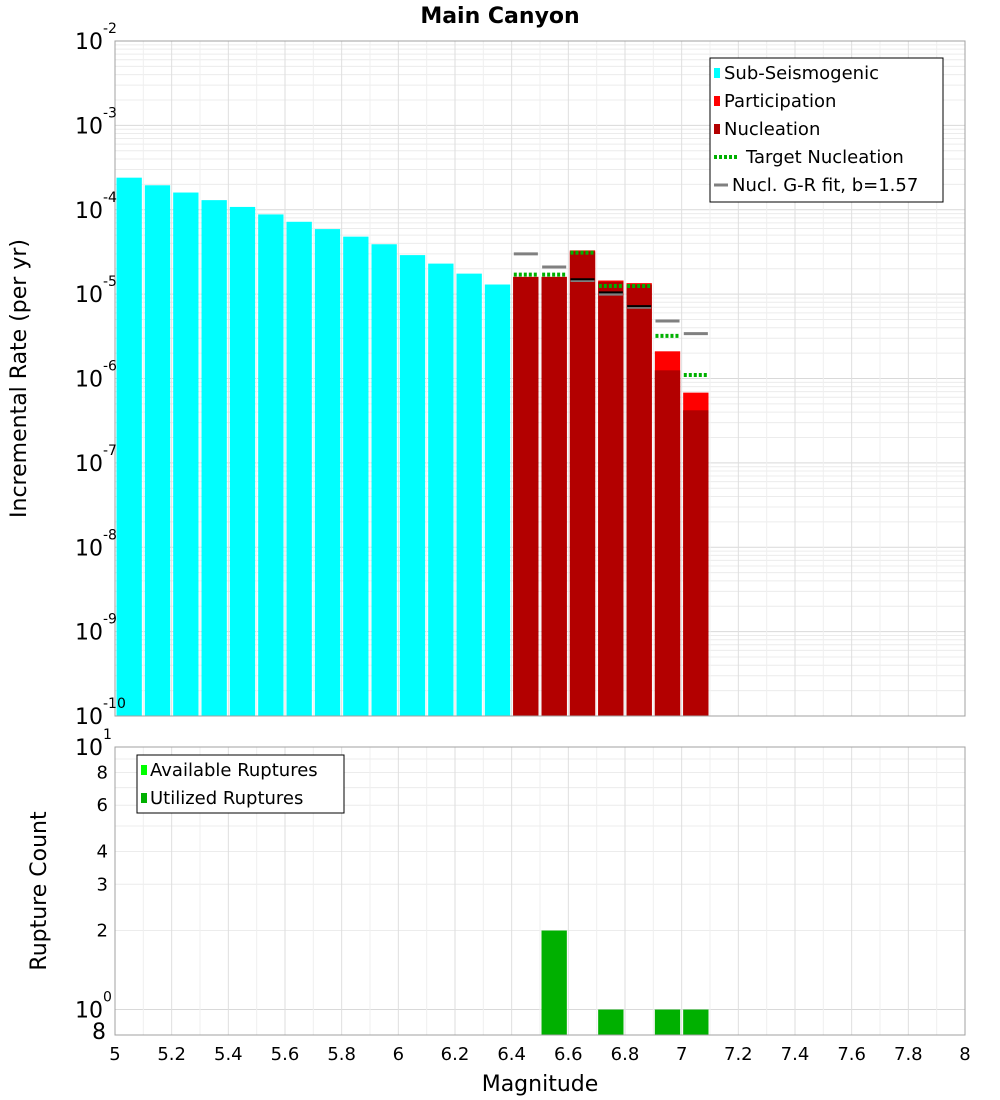 This screenshot has width=1000, height=1100. I want to click on rate-y-tick-label: 10⁻⁷, so click(96, 460).